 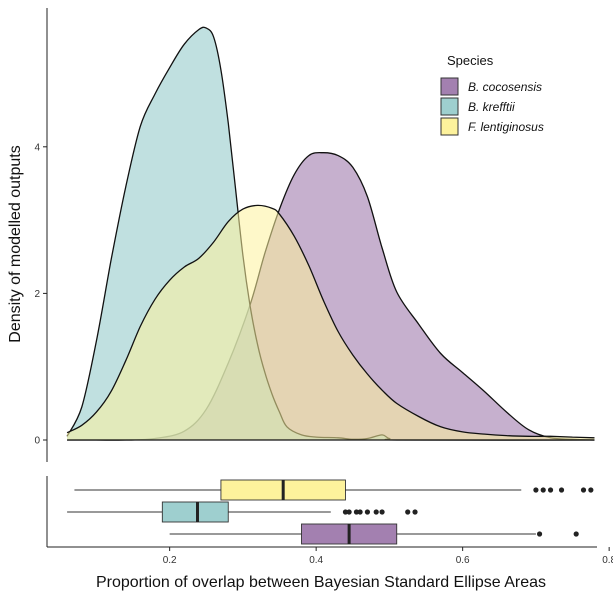 I want to click on legend-item-b-krefftii: B. krefftii, so click(x=477, y=106).